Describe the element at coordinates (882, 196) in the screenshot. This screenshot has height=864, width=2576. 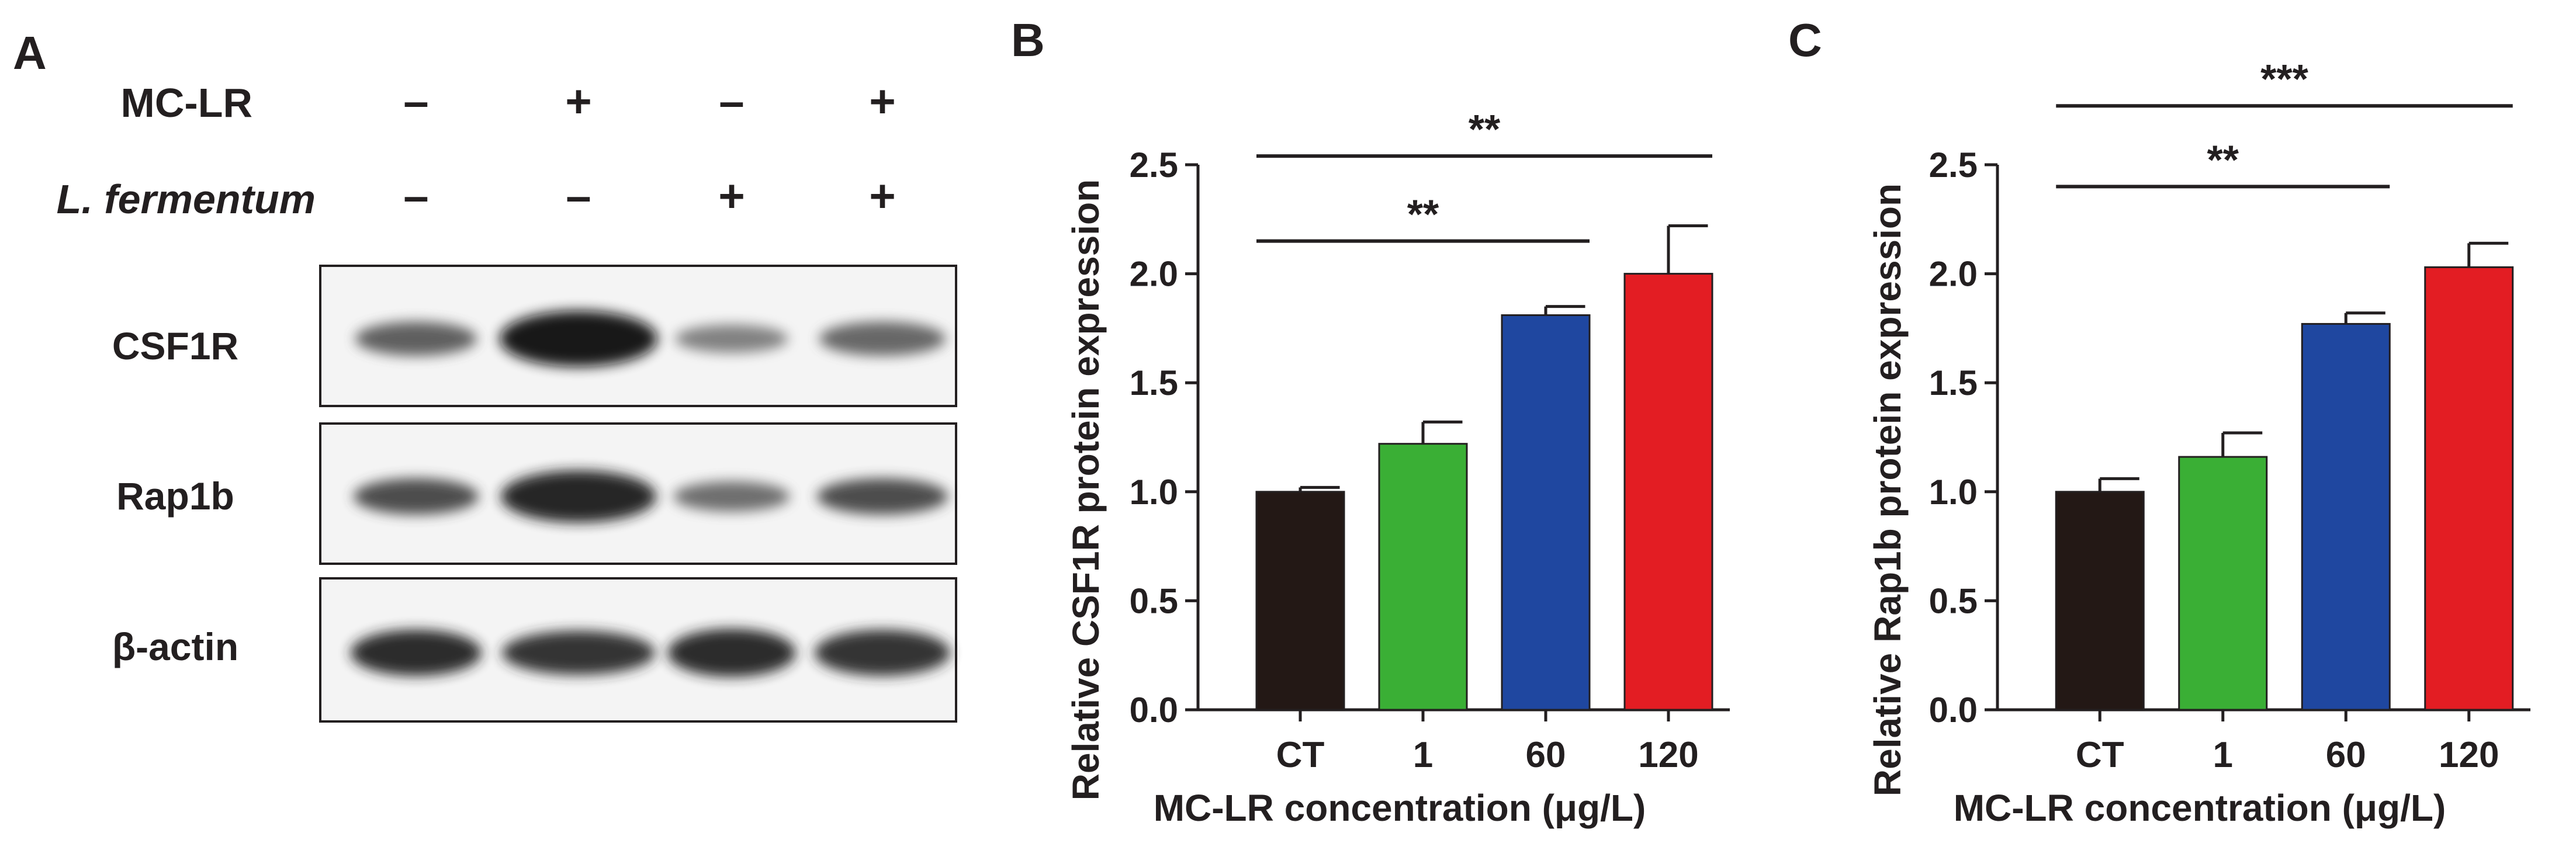
I see `mark-lf-lane-4: +` at that location.